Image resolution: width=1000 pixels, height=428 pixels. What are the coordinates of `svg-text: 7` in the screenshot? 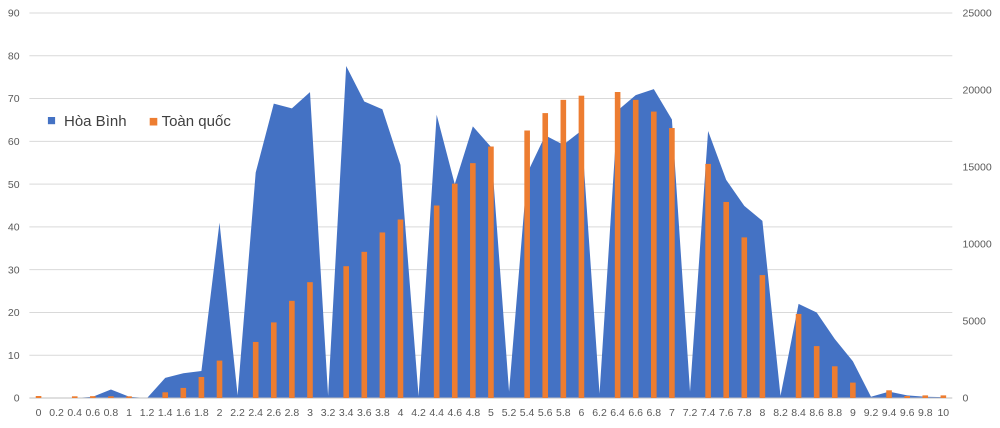 It's located at (672, 413).